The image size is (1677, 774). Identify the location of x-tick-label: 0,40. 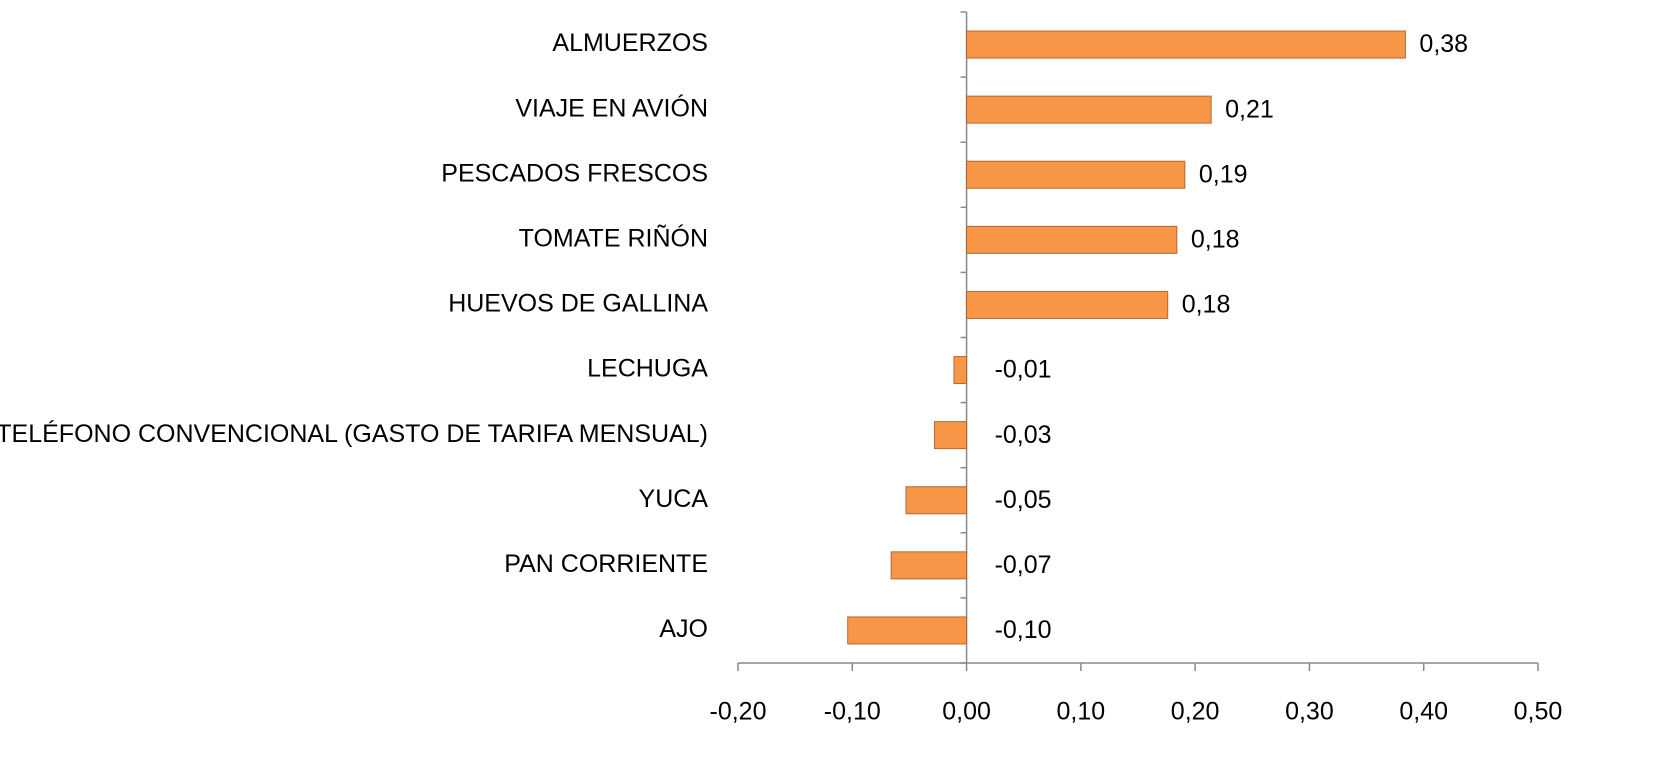
(1423, 712).